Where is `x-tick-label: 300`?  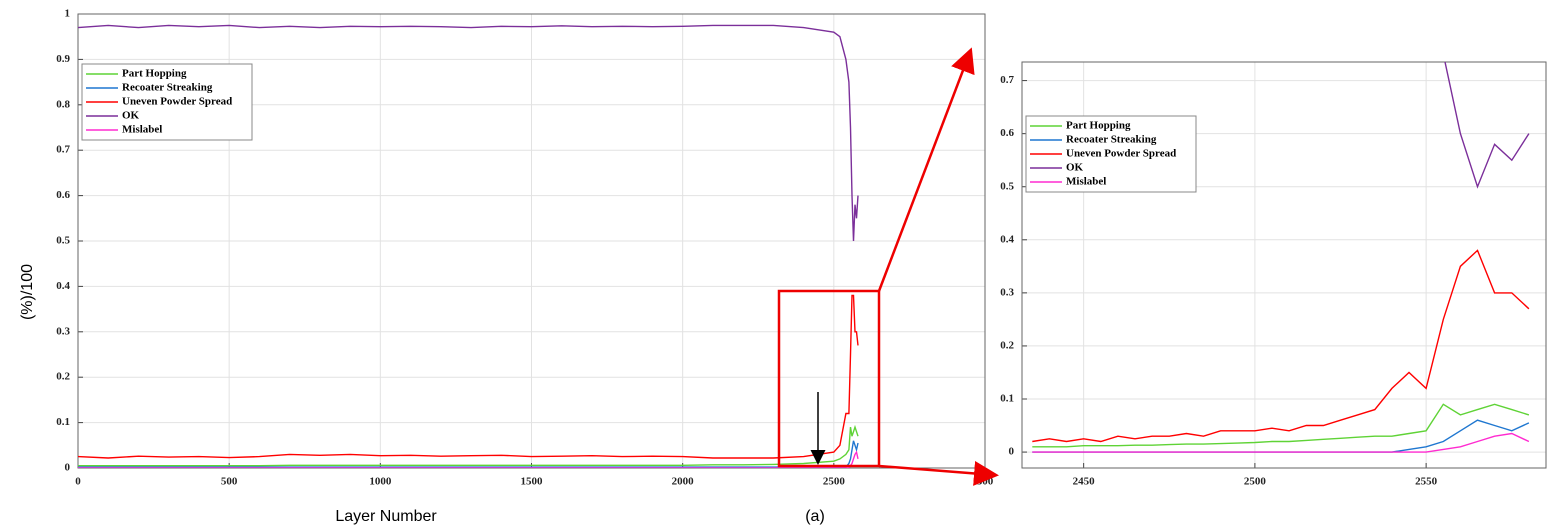 x-tick-label: 300 is located at coordinates (985, 482).